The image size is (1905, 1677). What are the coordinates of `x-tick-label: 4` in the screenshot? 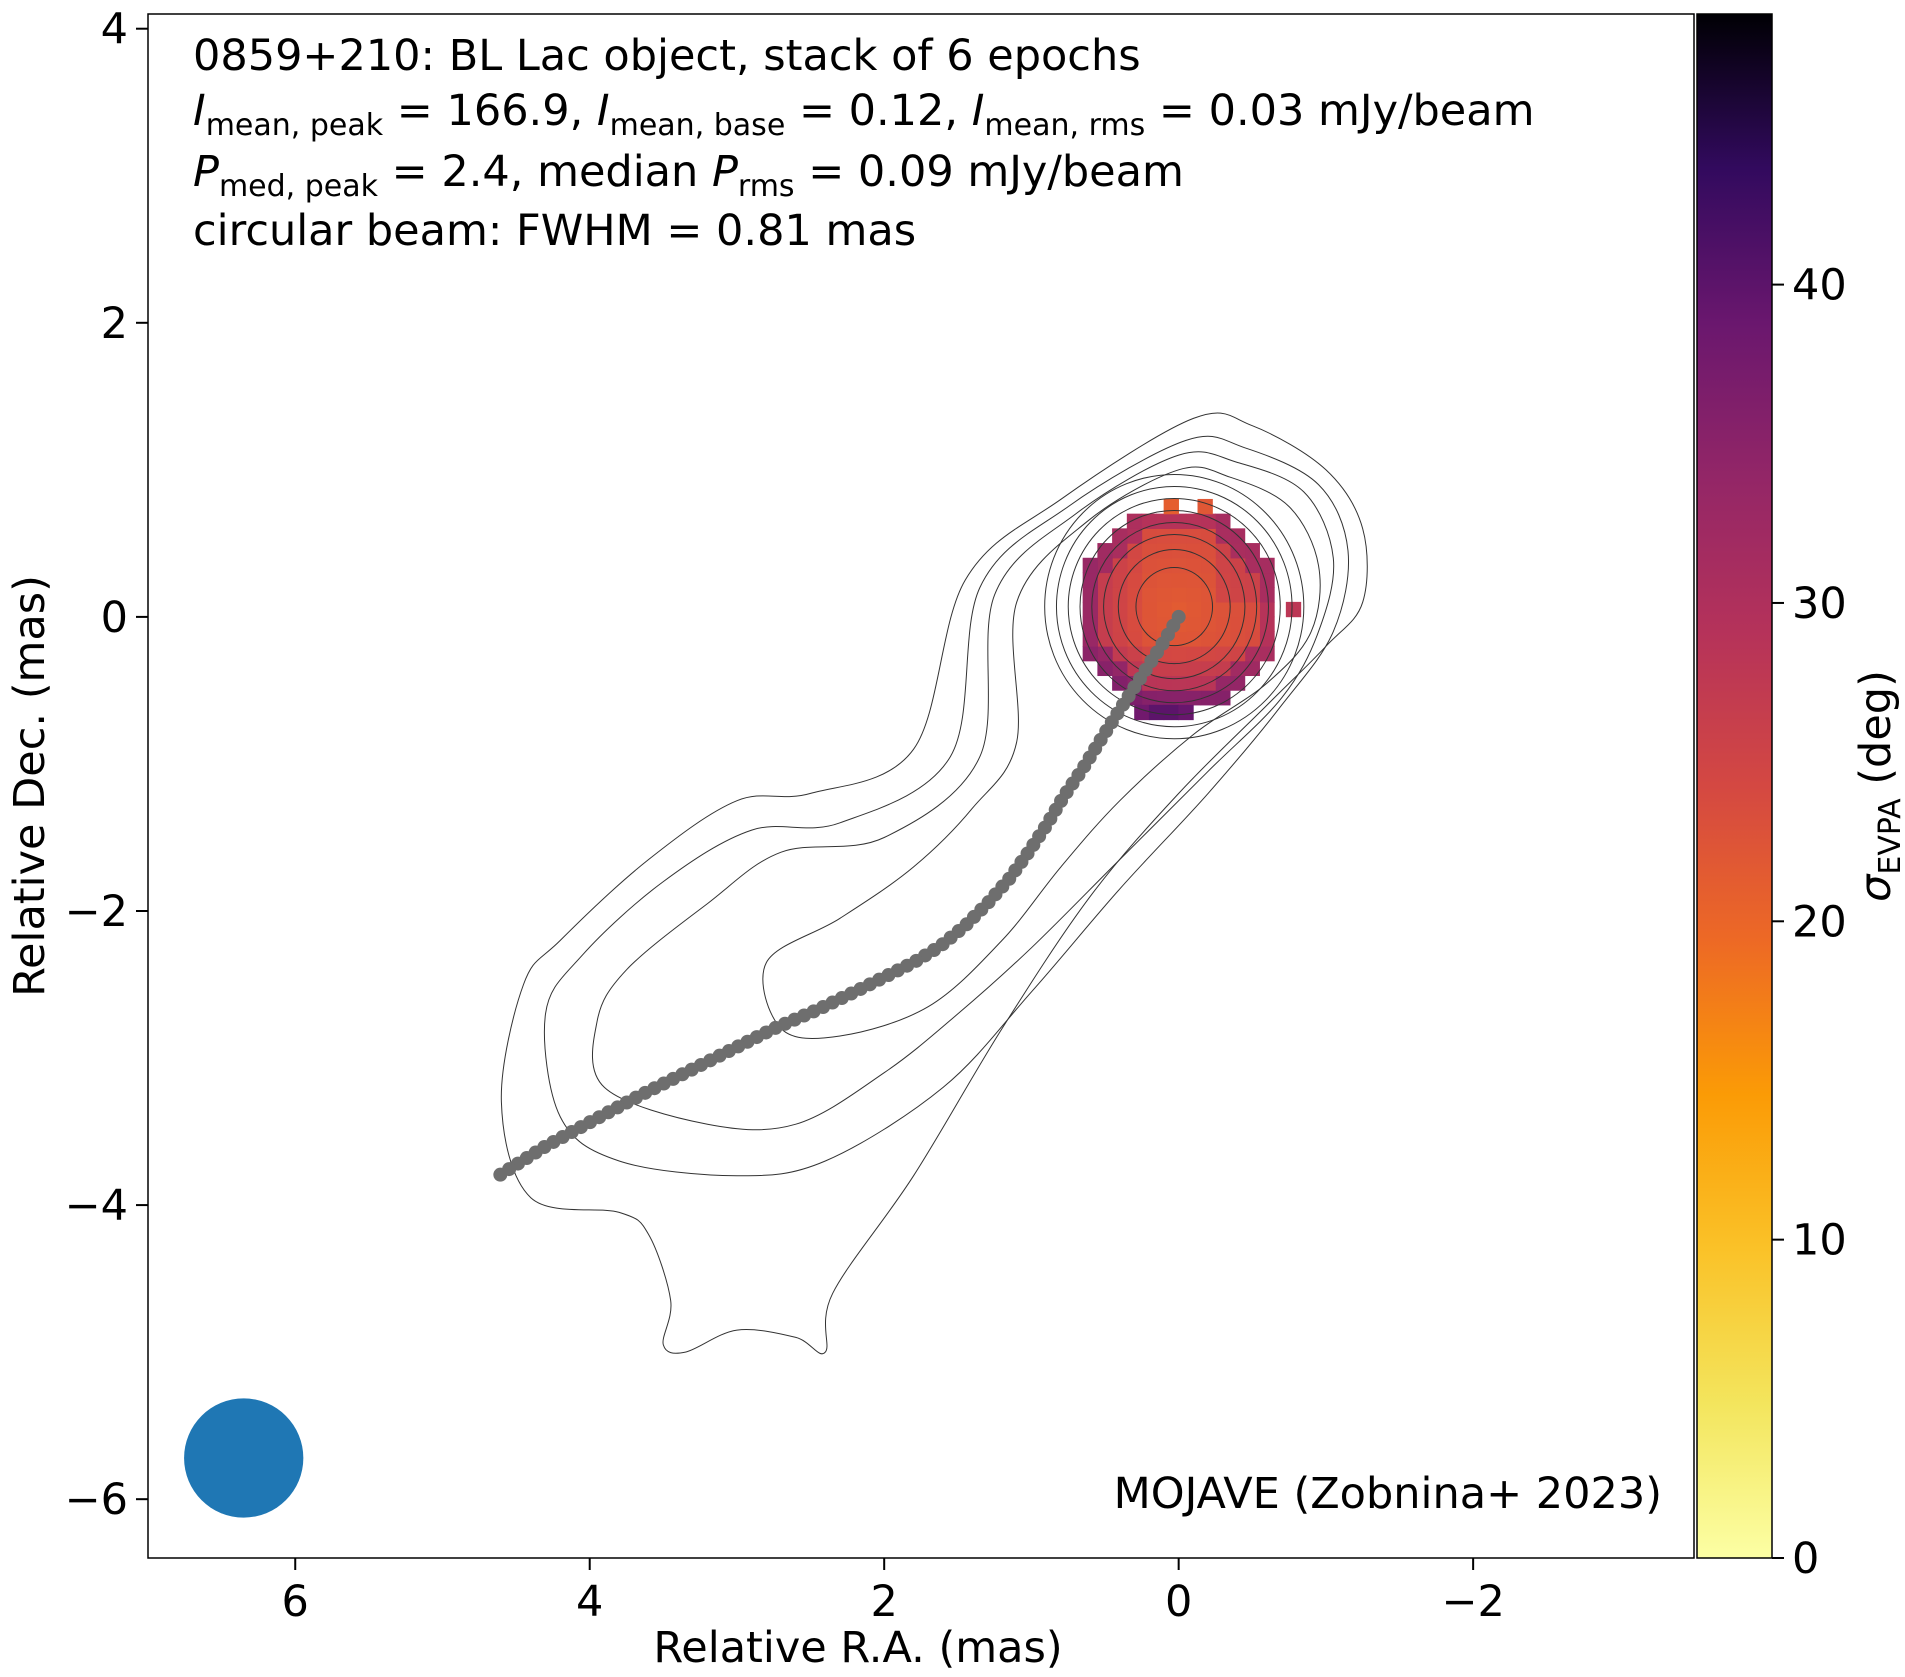 It's located at (589, 1602).